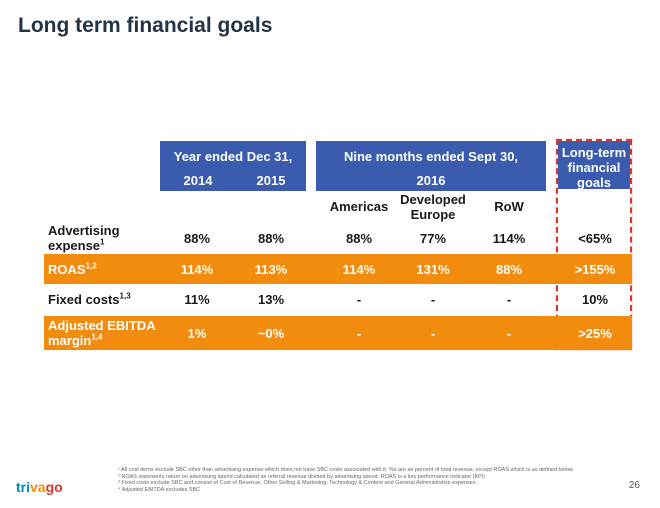 Image resolution: width=660 pixels, height=508 pixels. I want to click on header-nine-months-label: Nine months ended Sept 30,, so click(431, 156).